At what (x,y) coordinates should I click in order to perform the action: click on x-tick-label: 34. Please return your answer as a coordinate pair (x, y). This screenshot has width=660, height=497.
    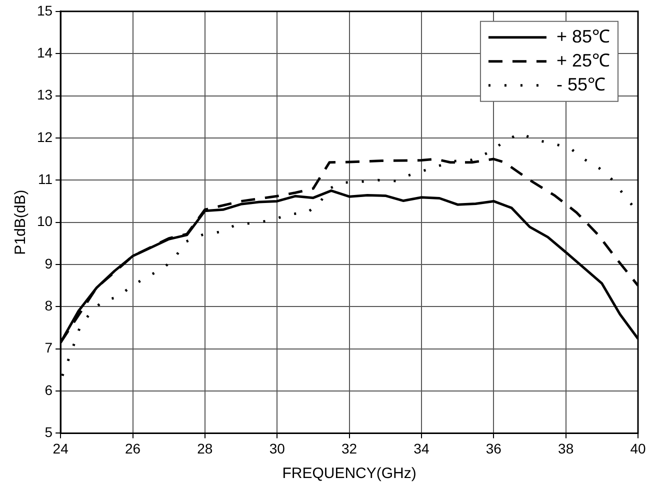
    Looking at the image, I should click on (422, 448).